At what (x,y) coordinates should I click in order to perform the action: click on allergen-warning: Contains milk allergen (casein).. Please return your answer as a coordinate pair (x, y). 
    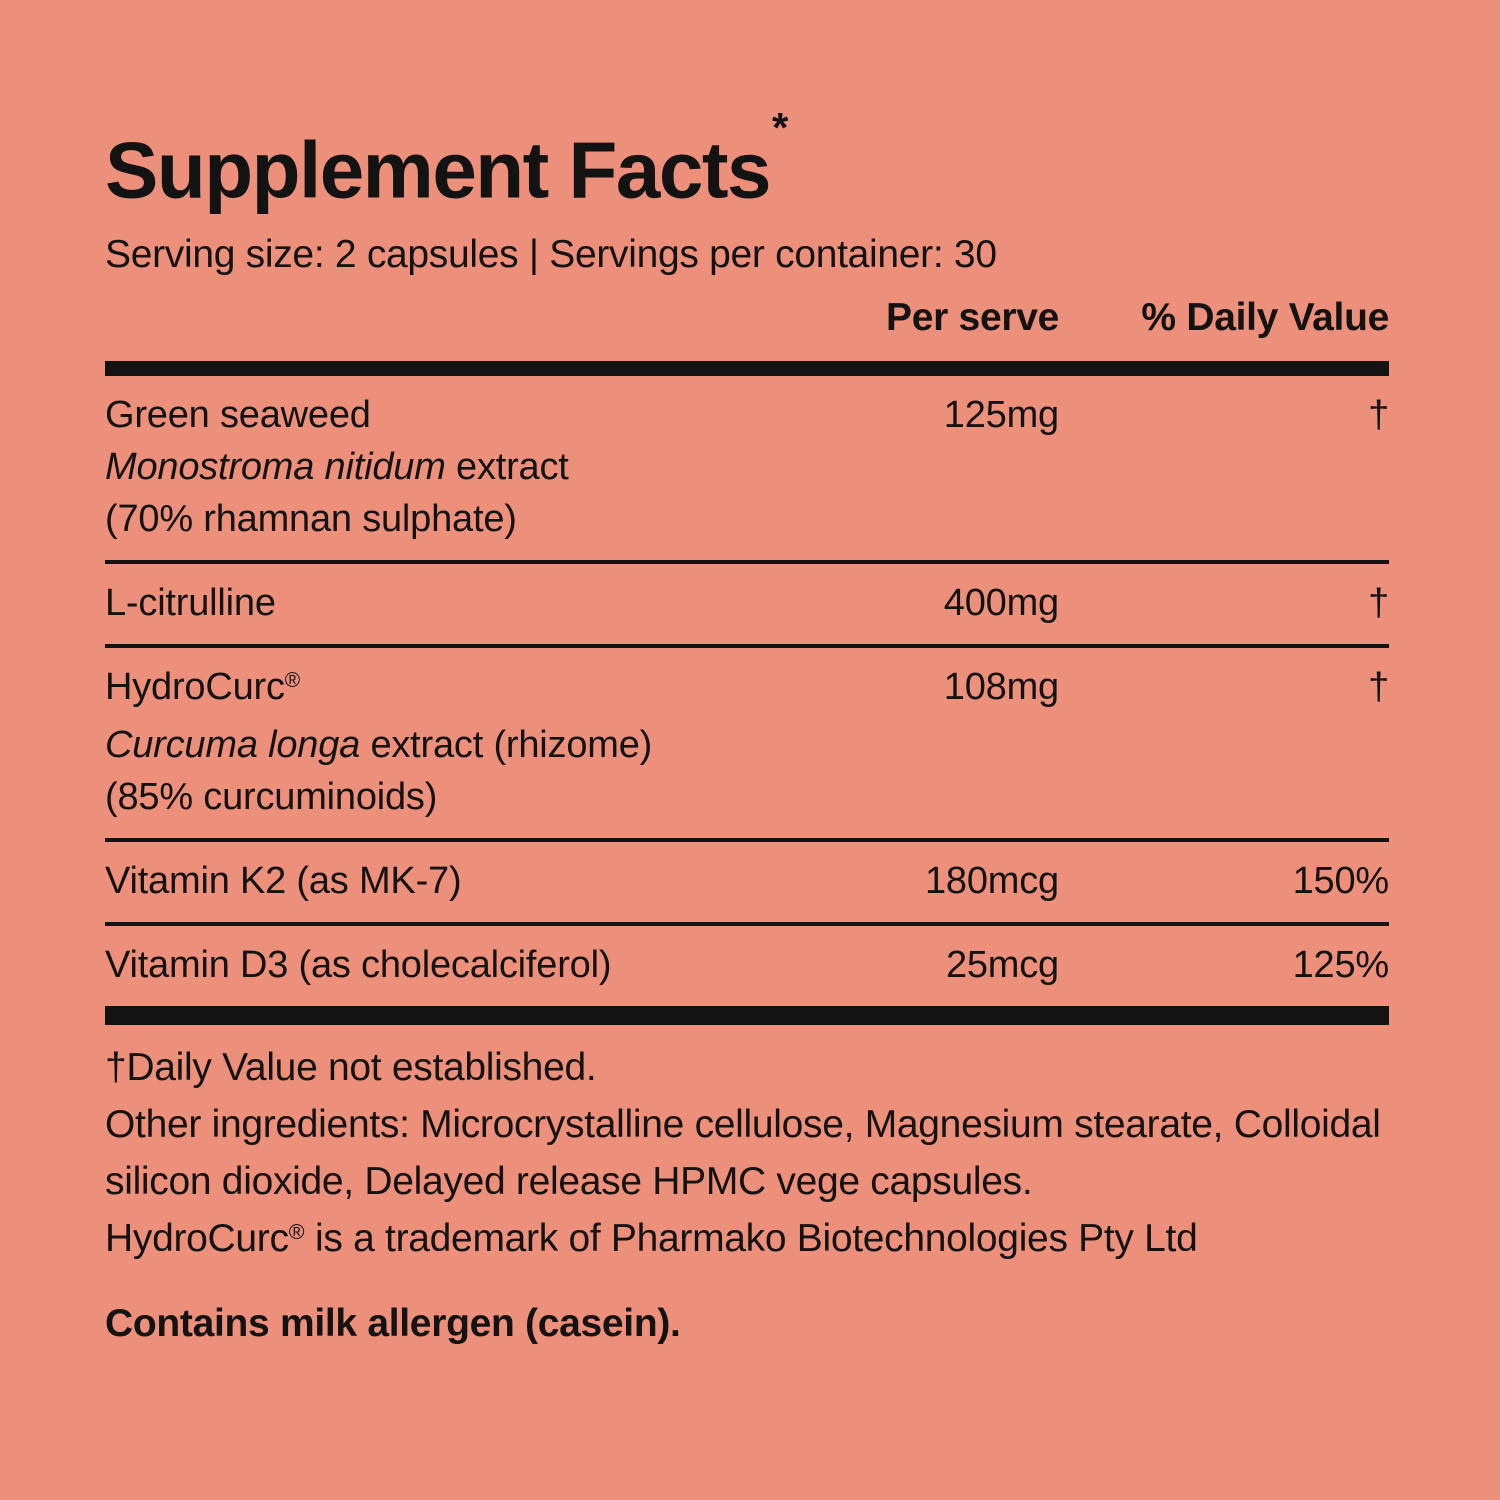
    Looking at the image, I should click on (393, 1323).